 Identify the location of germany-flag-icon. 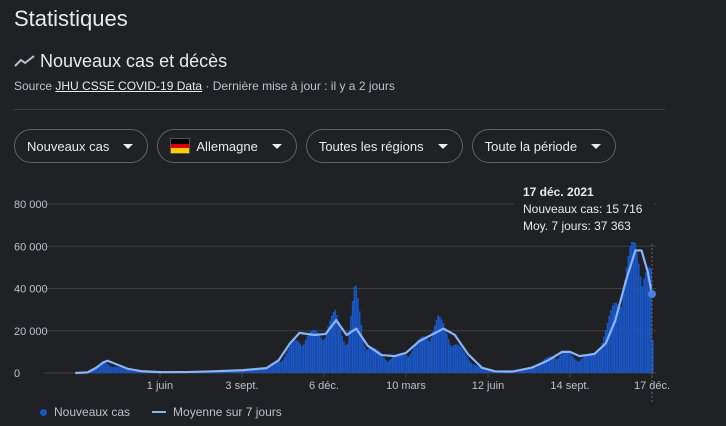
(180, 146).